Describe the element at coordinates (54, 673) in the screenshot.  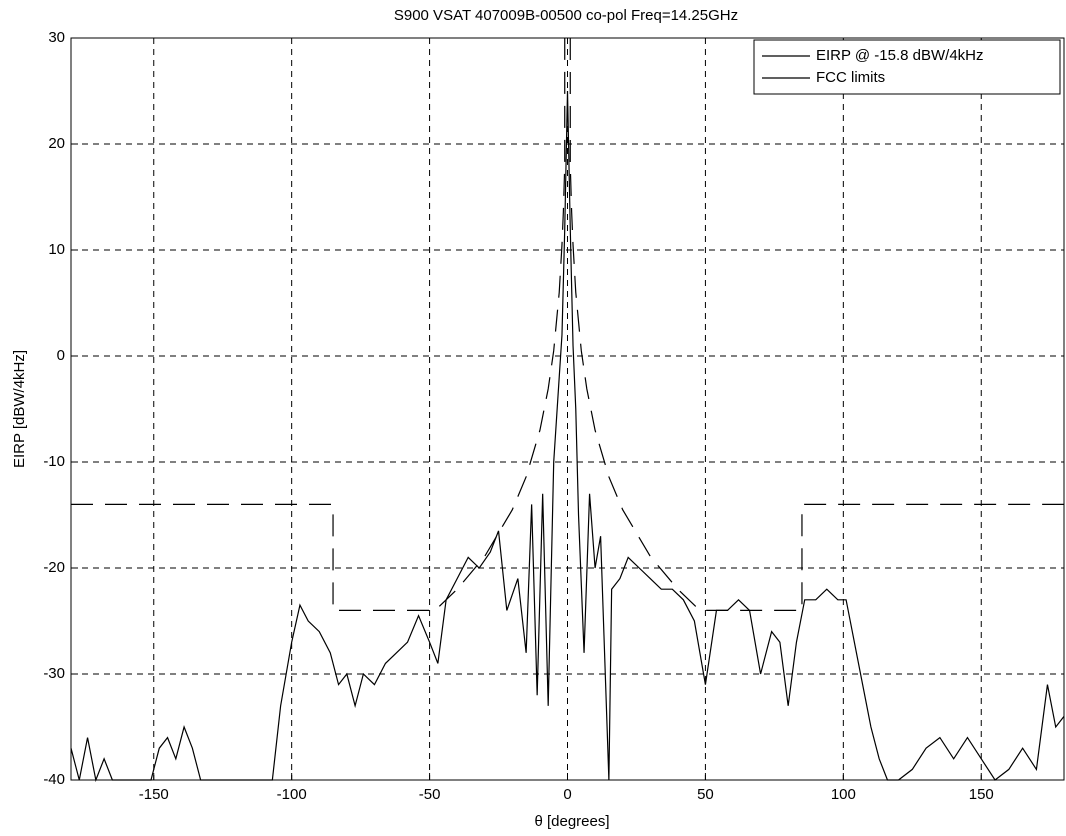
I see `y-tick-label: -30` at that location.